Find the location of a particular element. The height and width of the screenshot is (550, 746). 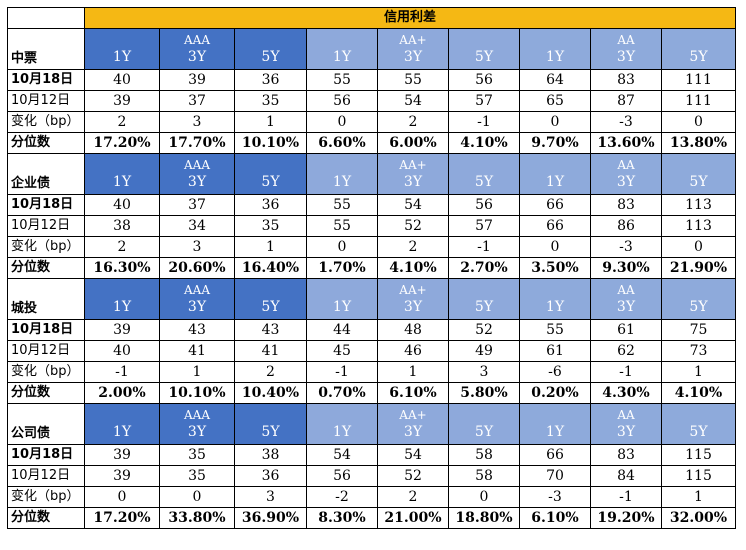

header-aa-plus-3: 5Y is located at coordinates (484, 299).